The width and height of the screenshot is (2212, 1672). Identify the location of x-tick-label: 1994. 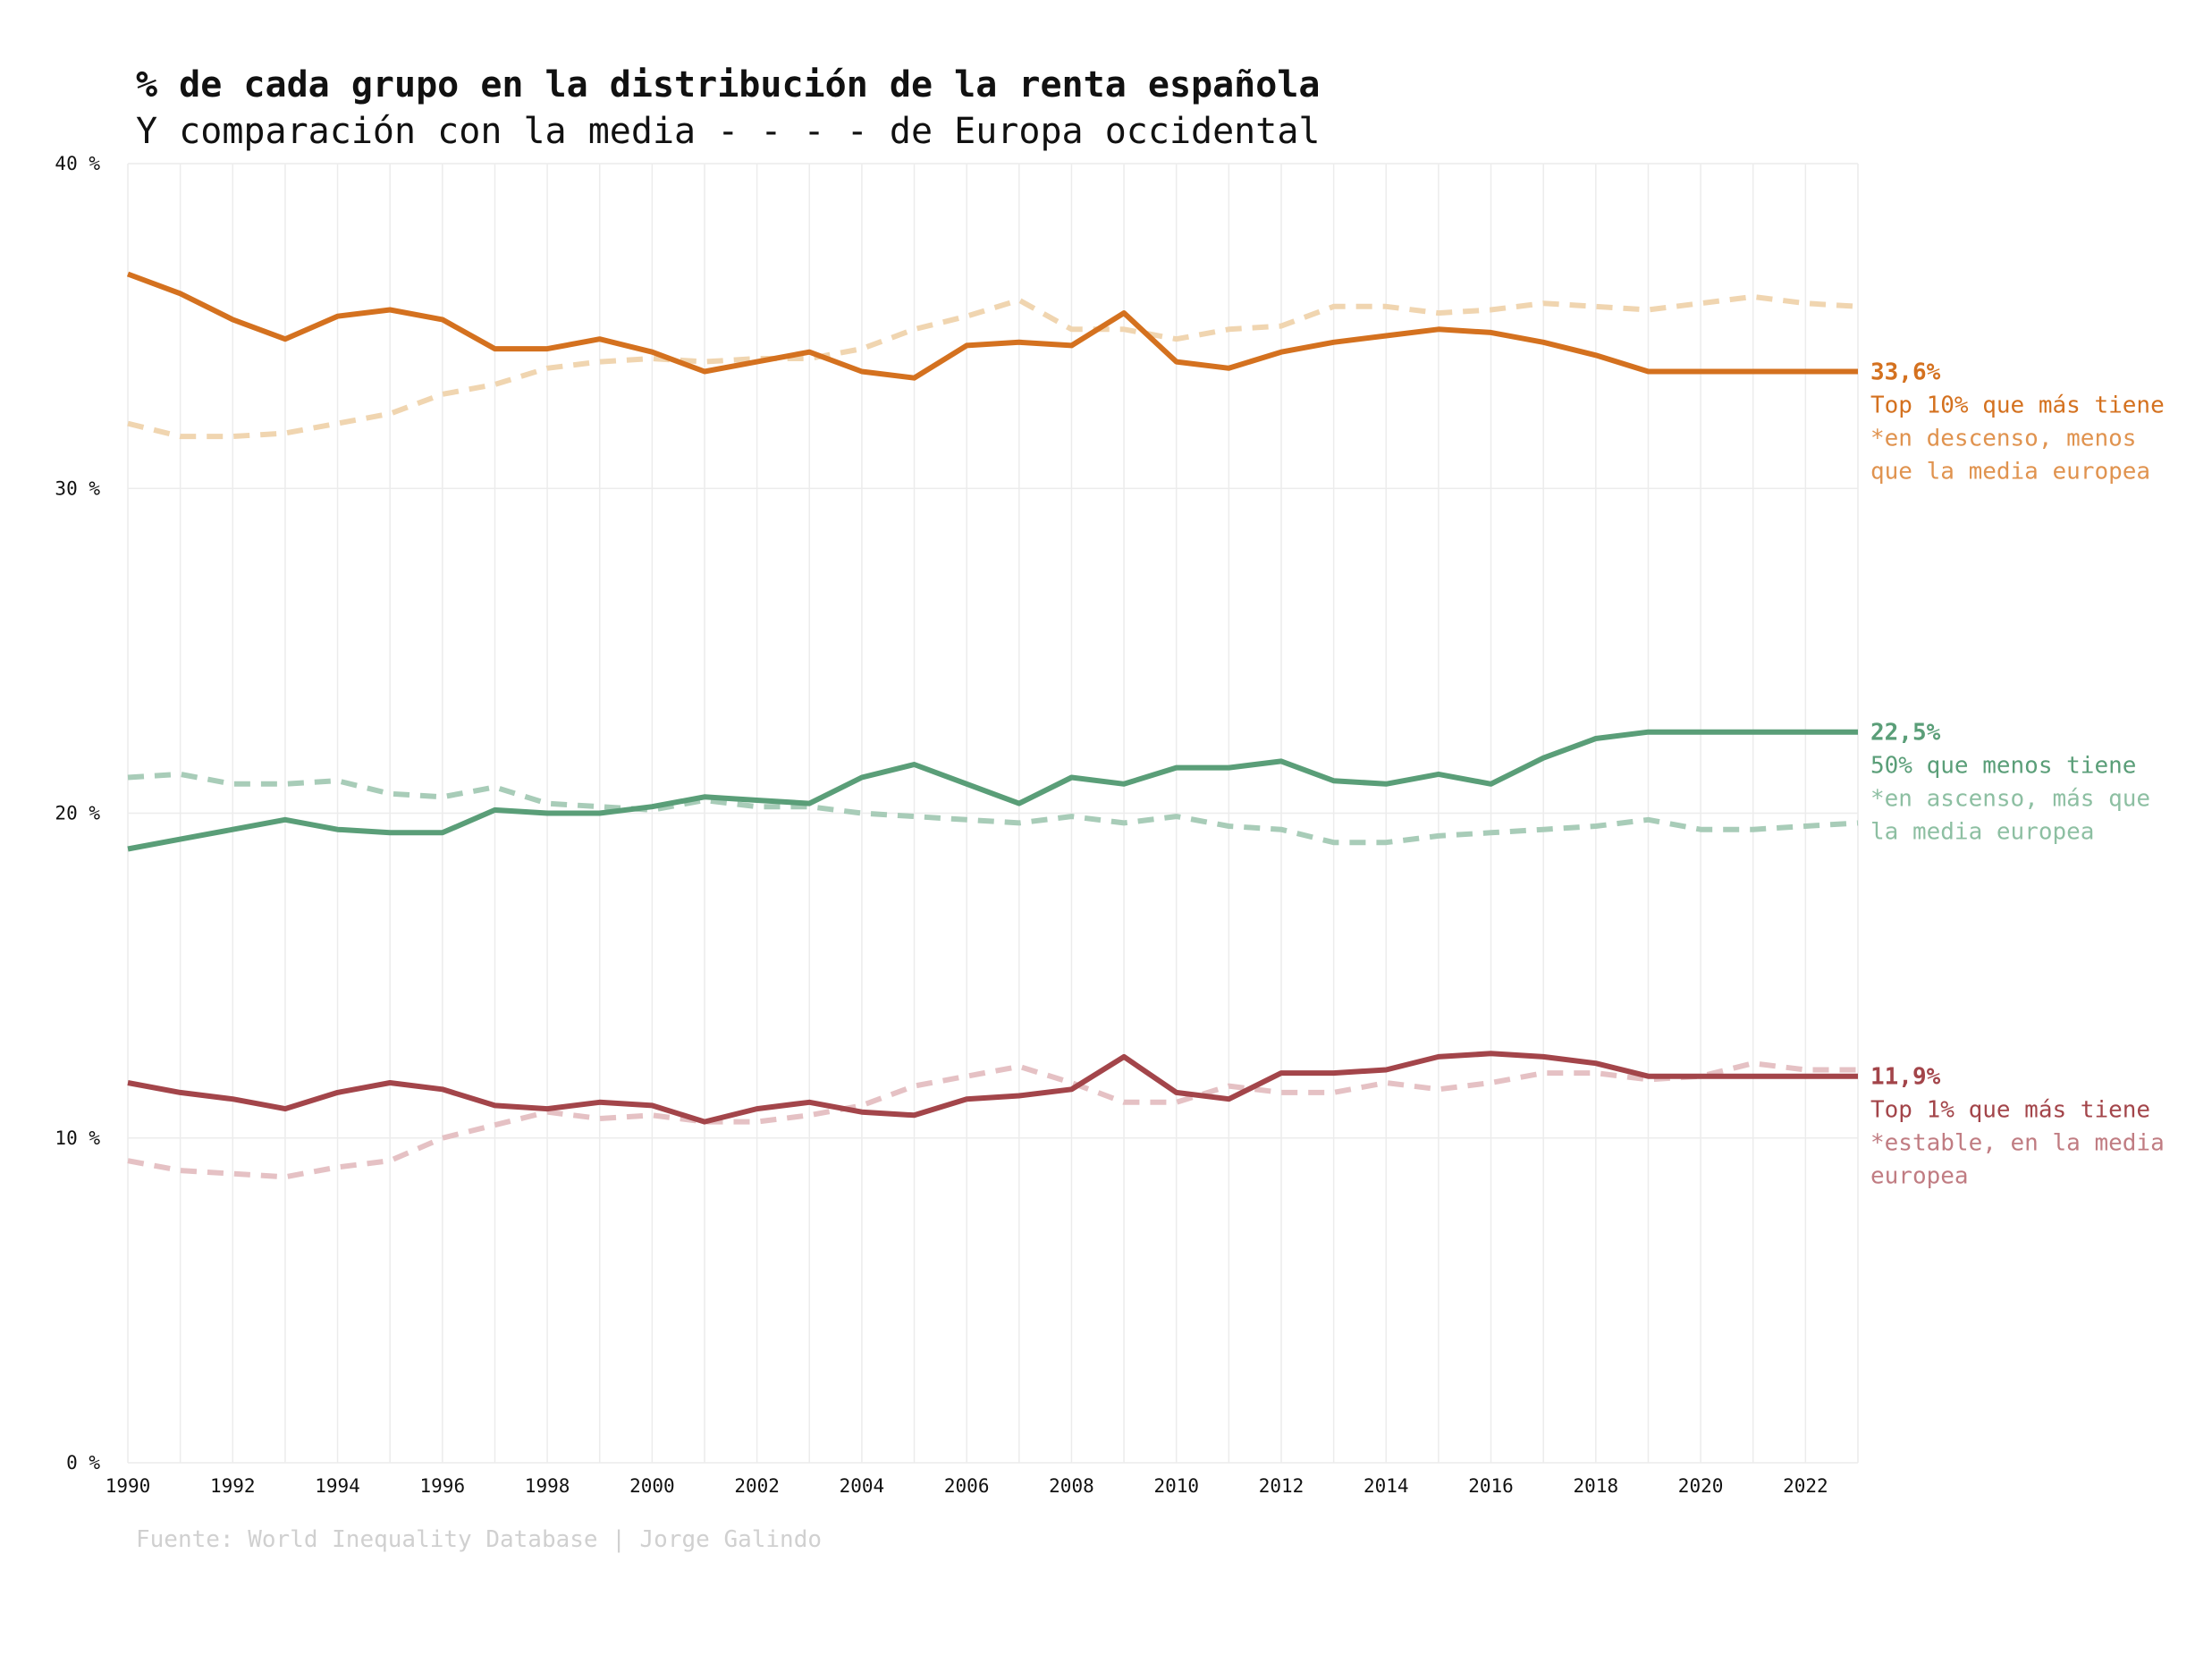
(337, 1486).